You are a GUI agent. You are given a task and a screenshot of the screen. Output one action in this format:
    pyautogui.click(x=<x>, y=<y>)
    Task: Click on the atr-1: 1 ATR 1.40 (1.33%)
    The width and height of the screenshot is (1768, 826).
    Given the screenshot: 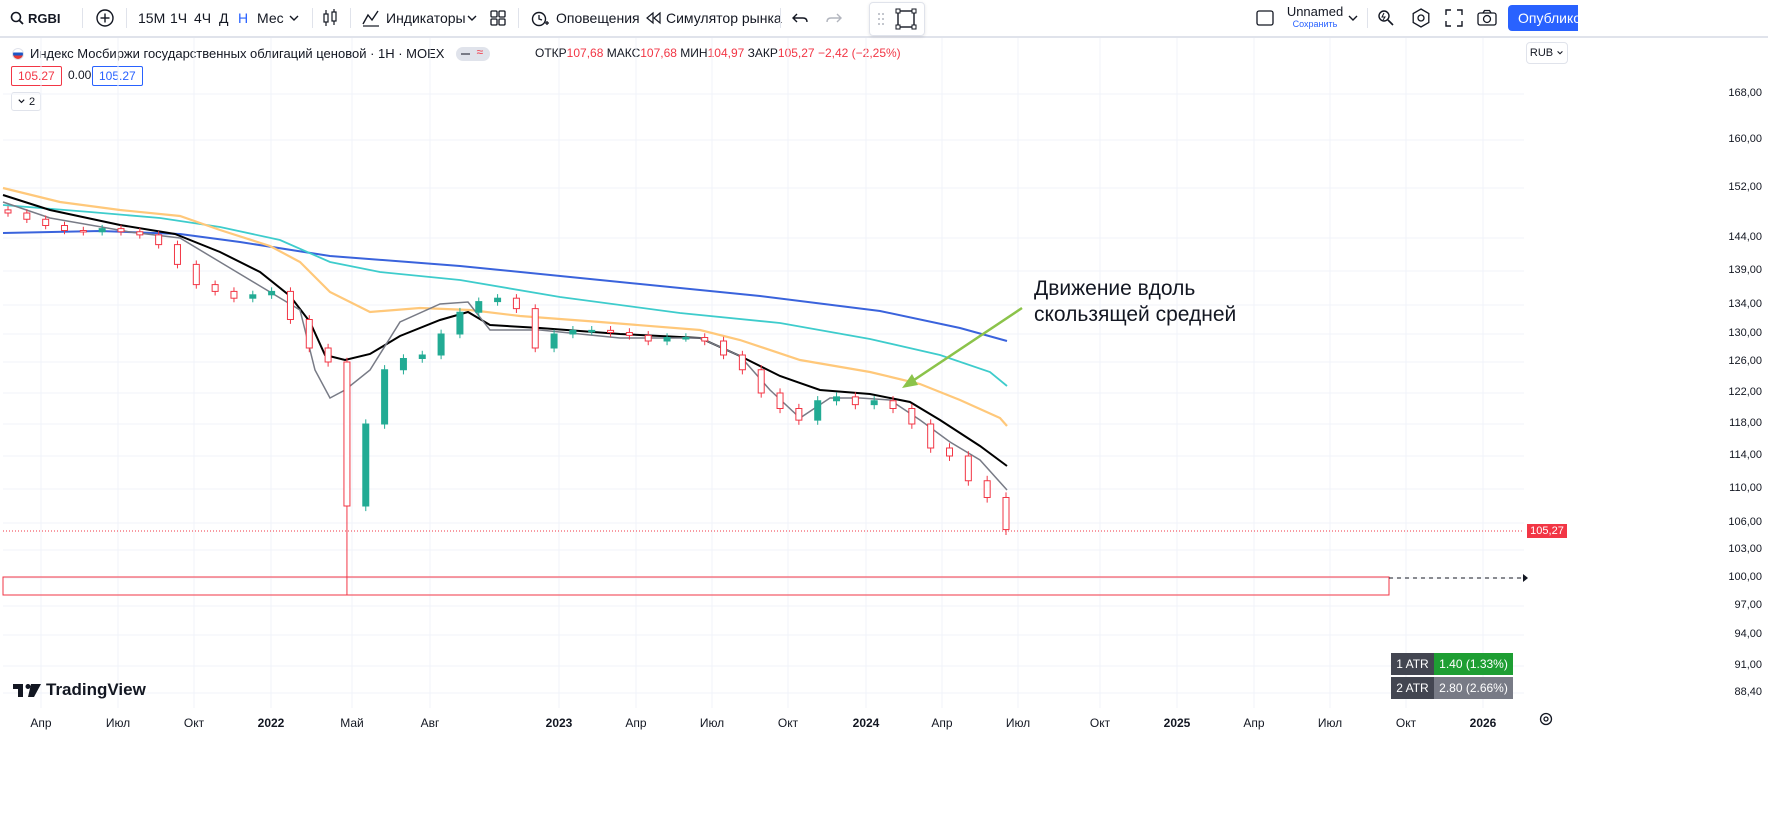 What is the action you would take?
    pyautogui.click(x=1452, y=664)
    